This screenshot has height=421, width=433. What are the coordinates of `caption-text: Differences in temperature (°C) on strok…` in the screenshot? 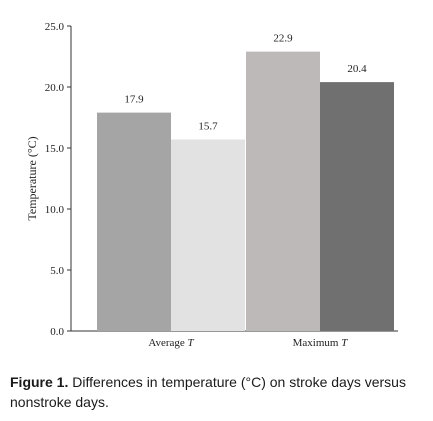 It's located at (208, 392).